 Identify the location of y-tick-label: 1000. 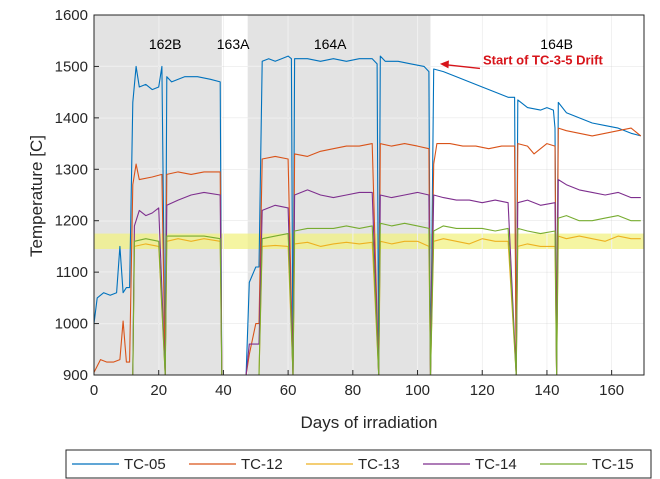
(71, 324).